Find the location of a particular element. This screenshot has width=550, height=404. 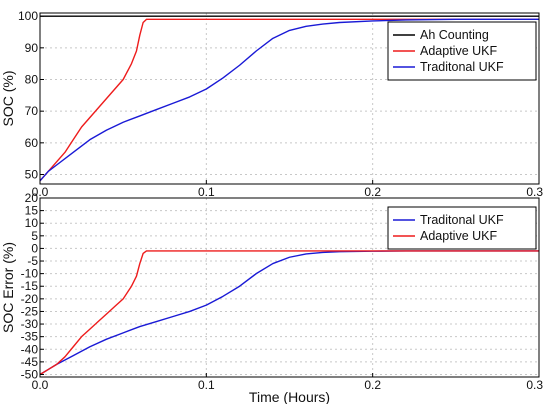

top-x-tick-label: 0.1 is located at coordinates (206, 192).